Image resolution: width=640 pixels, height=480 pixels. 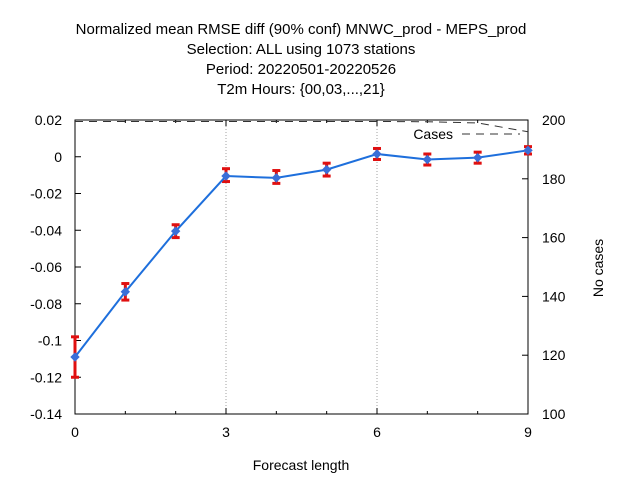 I want to click on x-tick-label: 0, so click(x=75, y=432).